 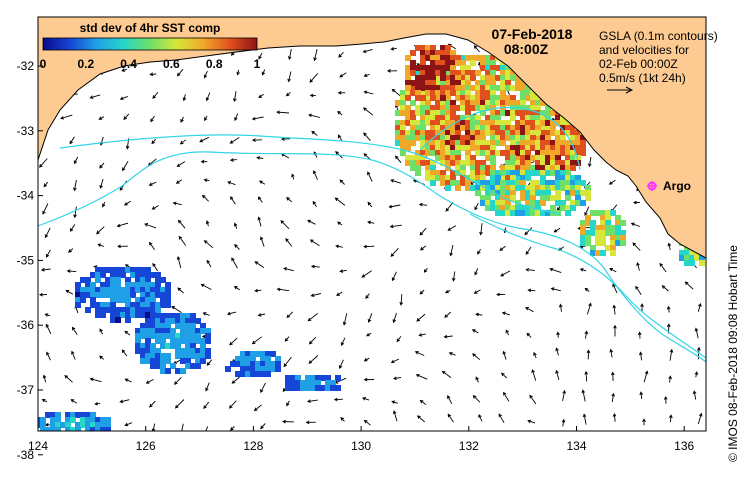 I want to click on longitude-tick-label: 128, so click(x=253, y=446).